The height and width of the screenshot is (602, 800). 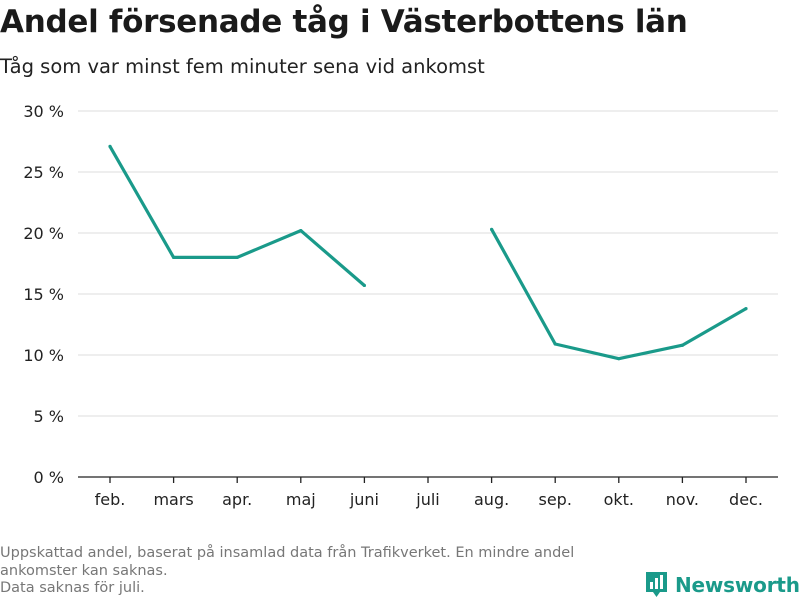 What do you see at coordinates (344, 22) in the screenshot?
I see `chart-title: Andel försenade tåg i Västerbottens län` at bounding box center [344, 22].